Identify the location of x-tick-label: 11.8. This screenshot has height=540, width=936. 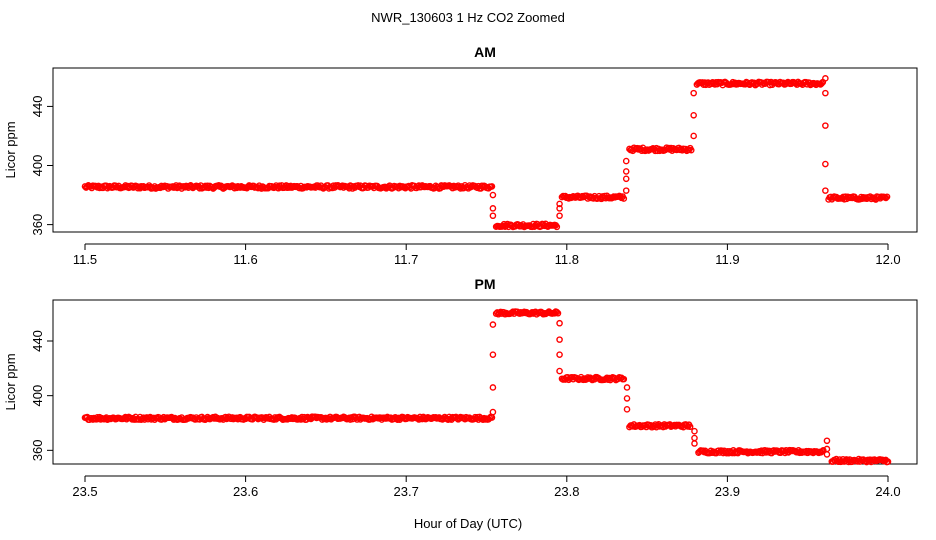
(567, 259).